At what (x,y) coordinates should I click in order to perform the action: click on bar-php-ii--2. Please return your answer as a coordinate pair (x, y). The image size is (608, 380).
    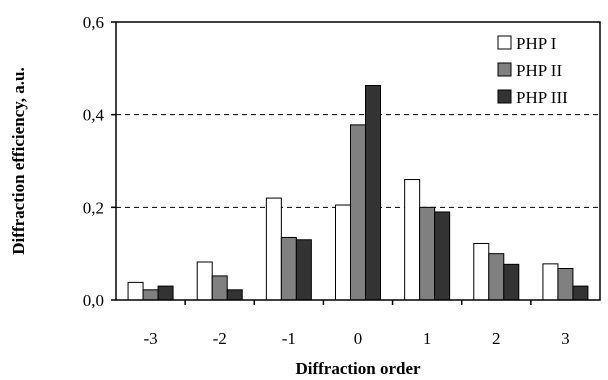
    Looking at the image, I should click on (219, 288).